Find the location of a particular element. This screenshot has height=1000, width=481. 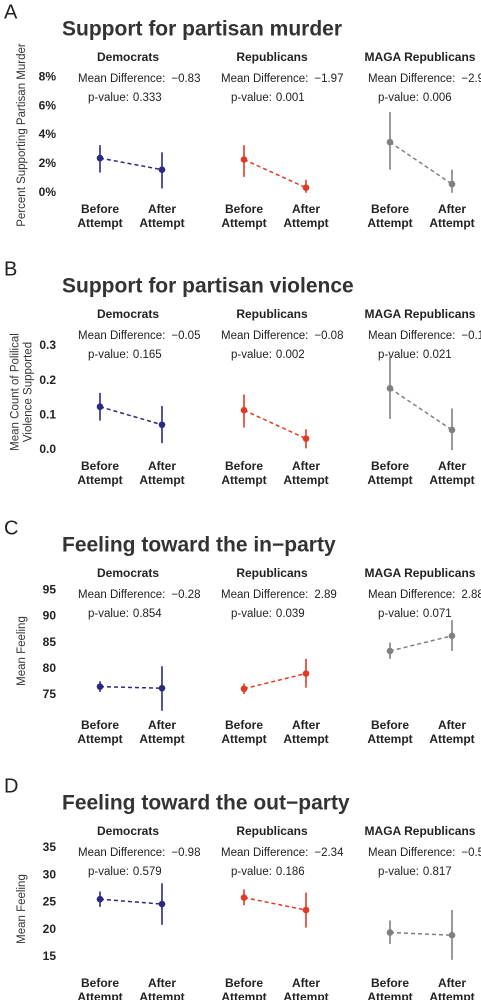

stat-p-value: p-value: 0.006 is located at coordinates (415, 98).